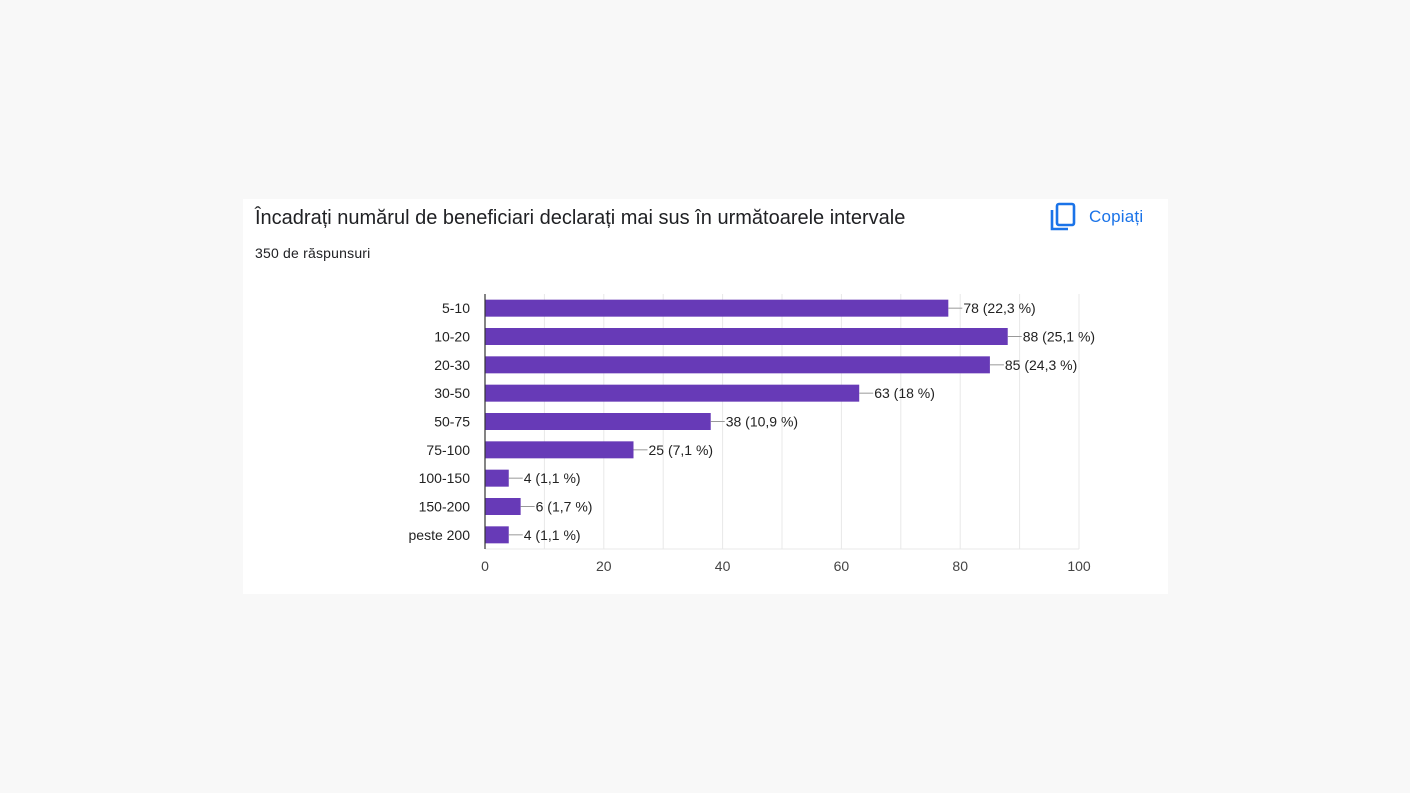 Image resolution: width=1410 pixels, height=793 pixels. I want to click on category-label: 20-30, so click(452, 365).